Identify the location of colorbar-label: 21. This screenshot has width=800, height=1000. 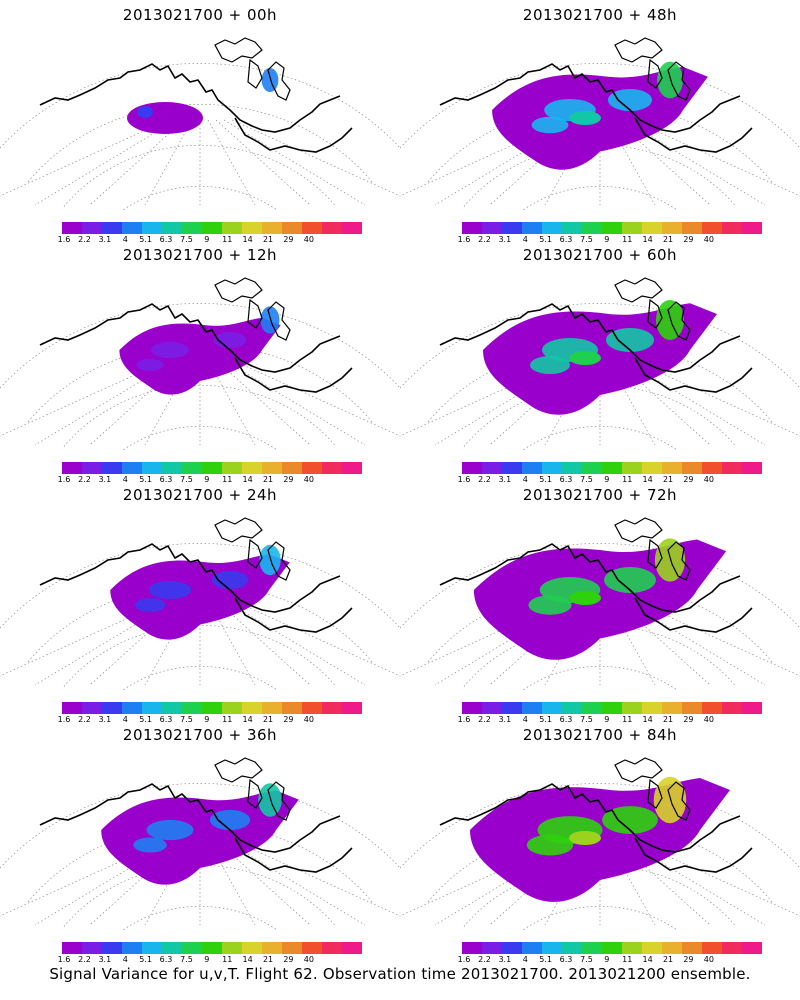
(668, 719).